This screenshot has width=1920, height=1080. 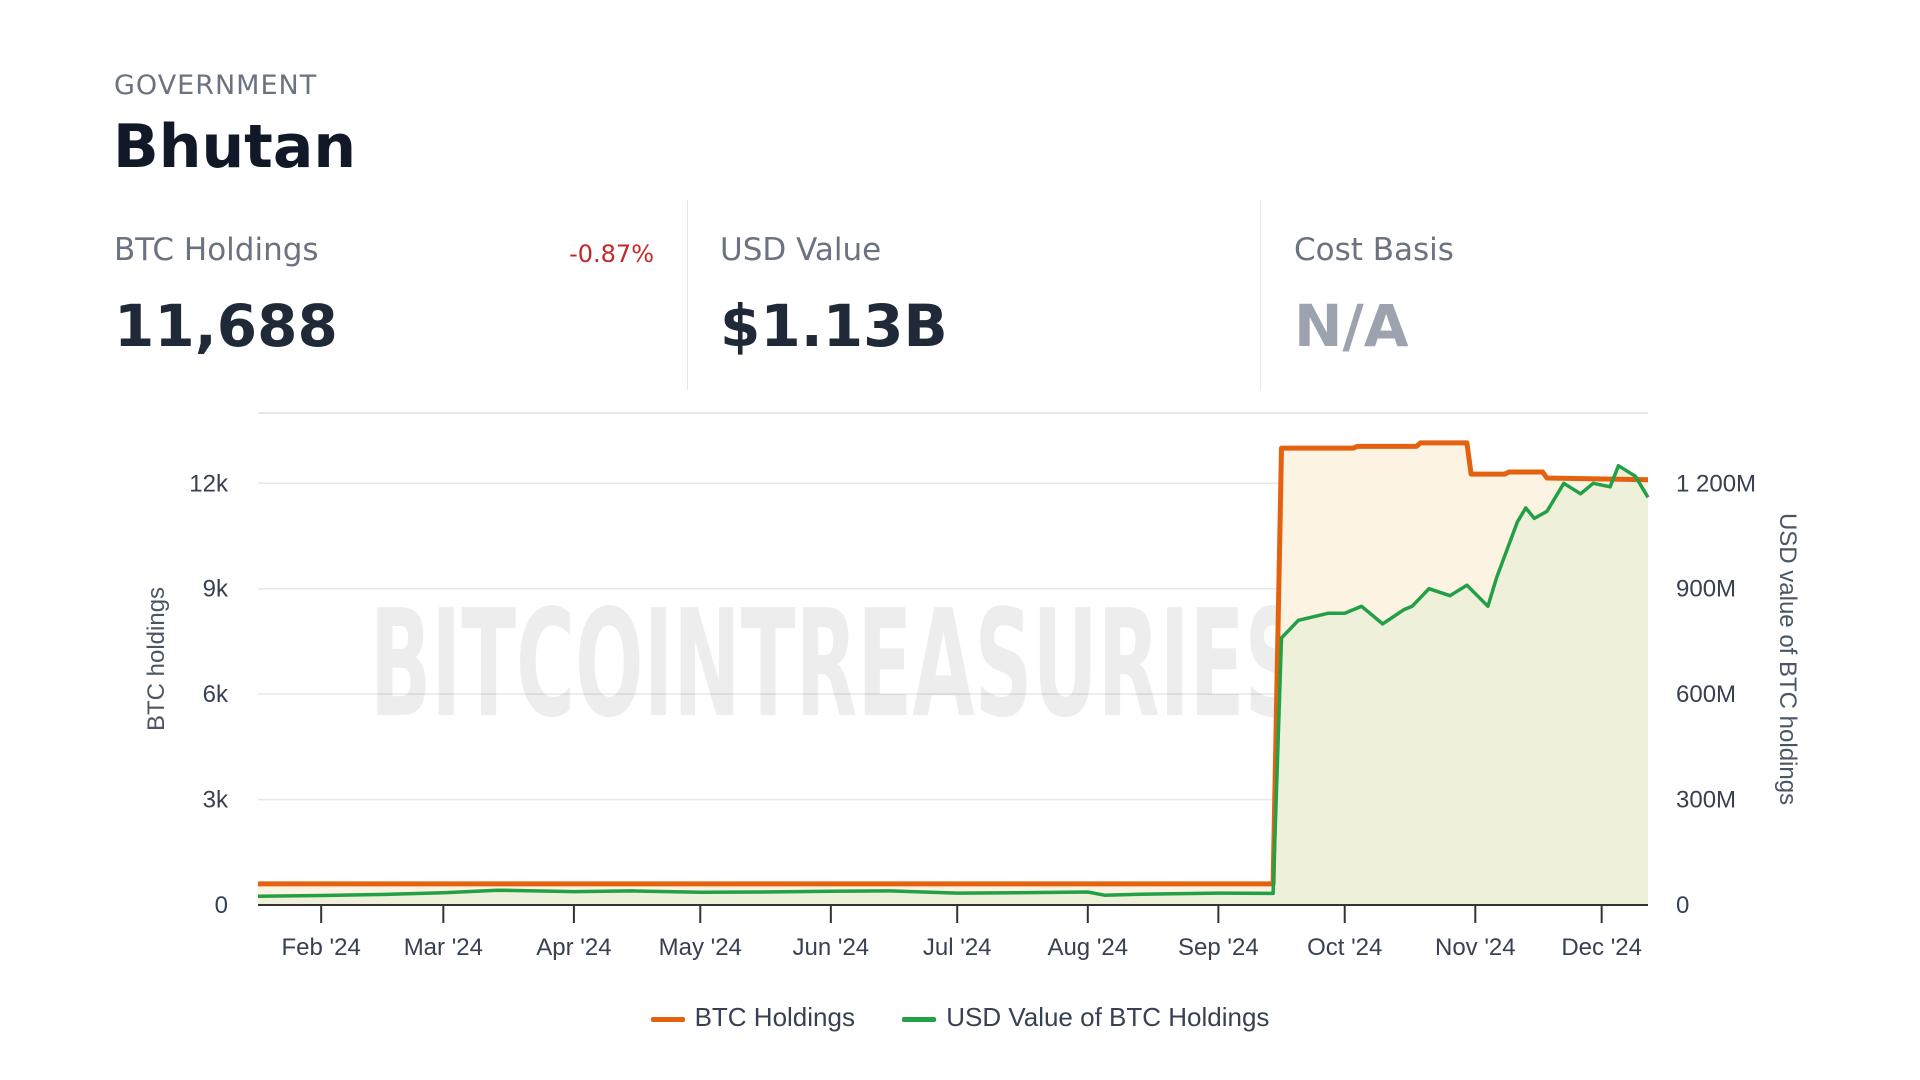 I want to click on y-left-tick-label: 9k, so click(x=216, y=589).